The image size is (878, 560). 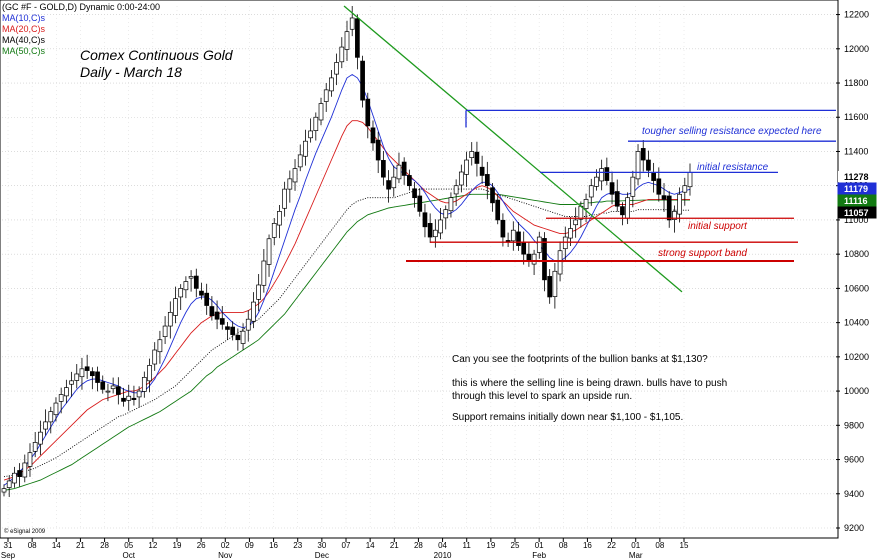 What do you see at coordinates (128, 545) in the screenshot?
I see `x-tick-label: 05` at bounding box center [128, 545].